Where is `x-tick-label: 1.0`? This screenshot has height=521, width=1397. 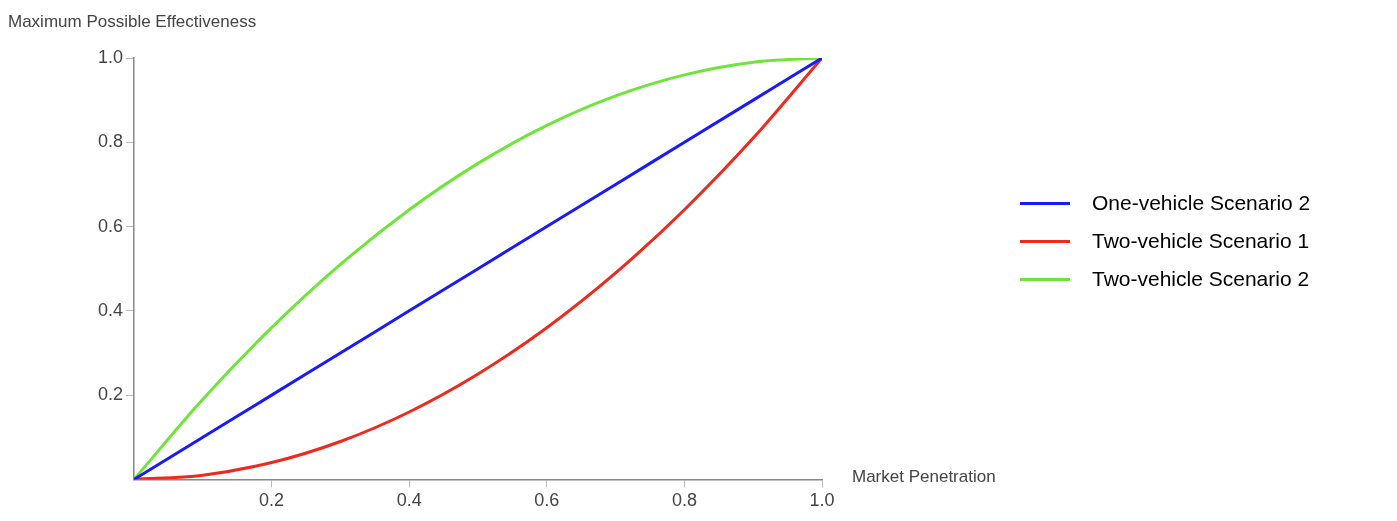
x-tick-label: 1.0 is located at coordinates (822, 500).